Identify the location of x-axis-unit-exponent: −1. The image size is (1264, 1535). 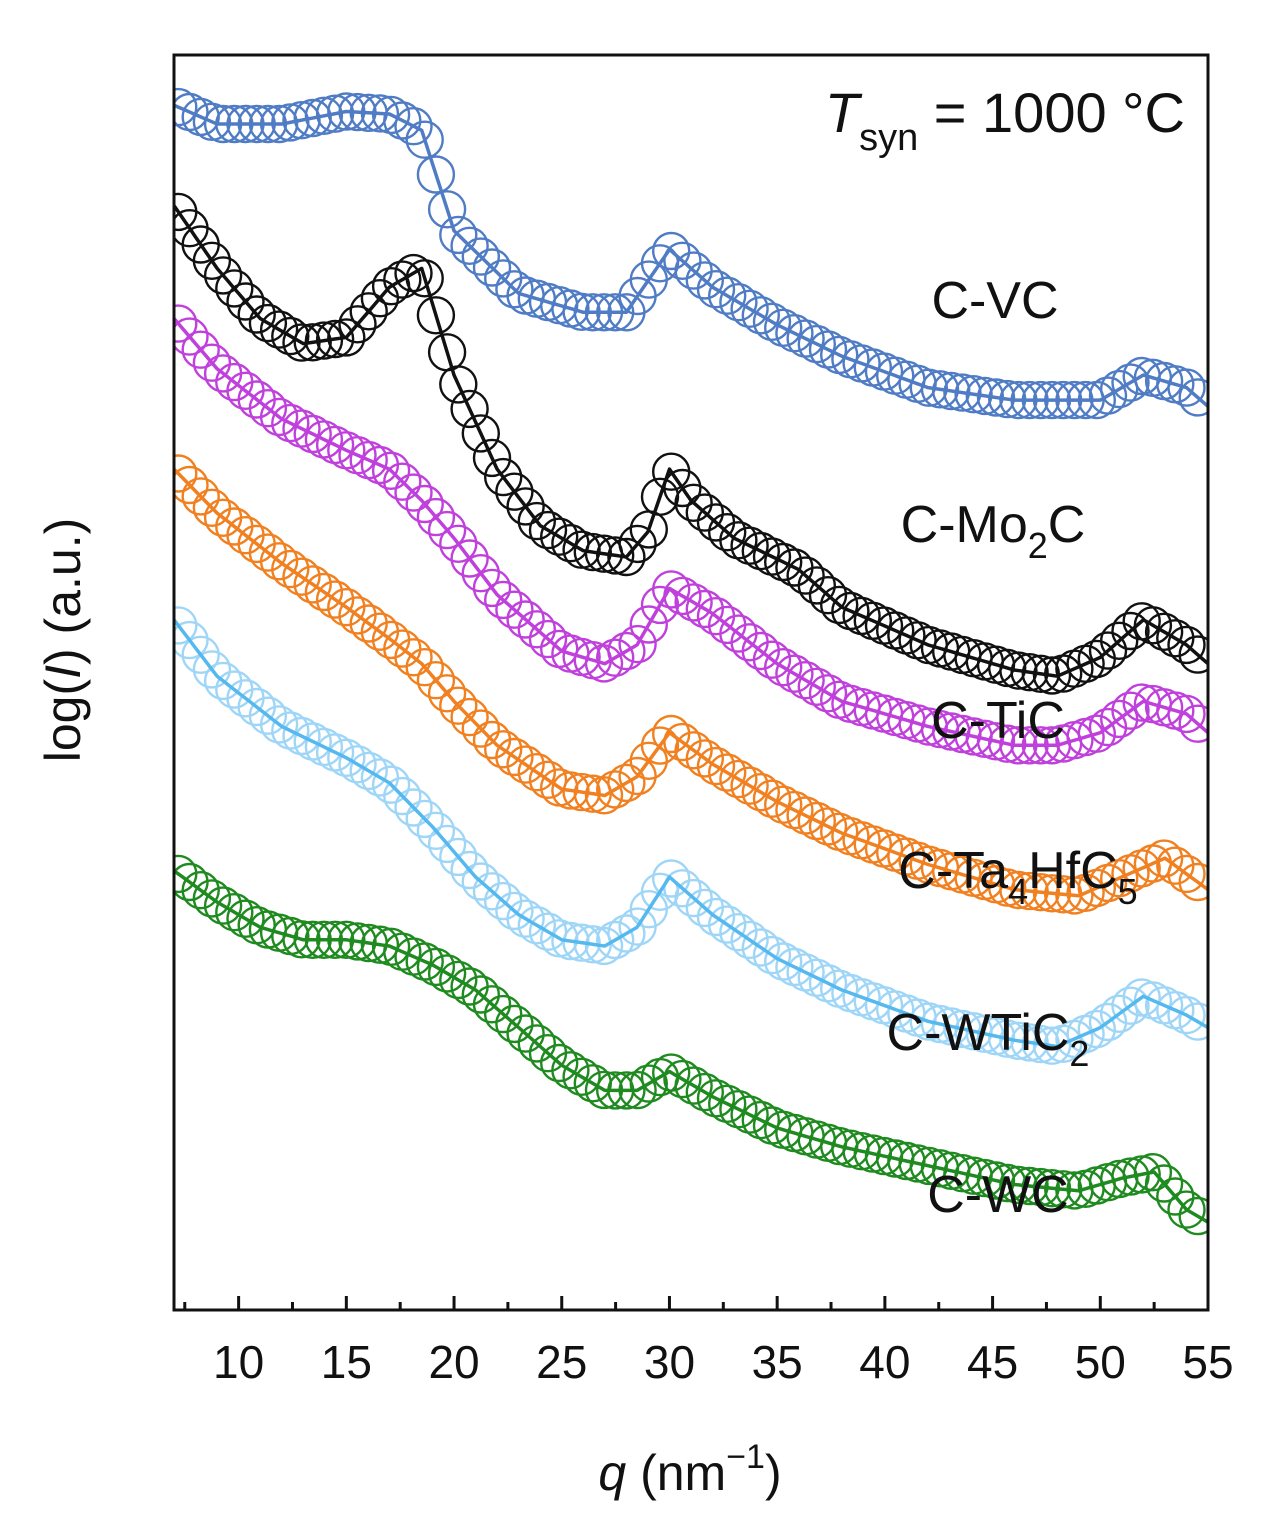
(745, 1457).